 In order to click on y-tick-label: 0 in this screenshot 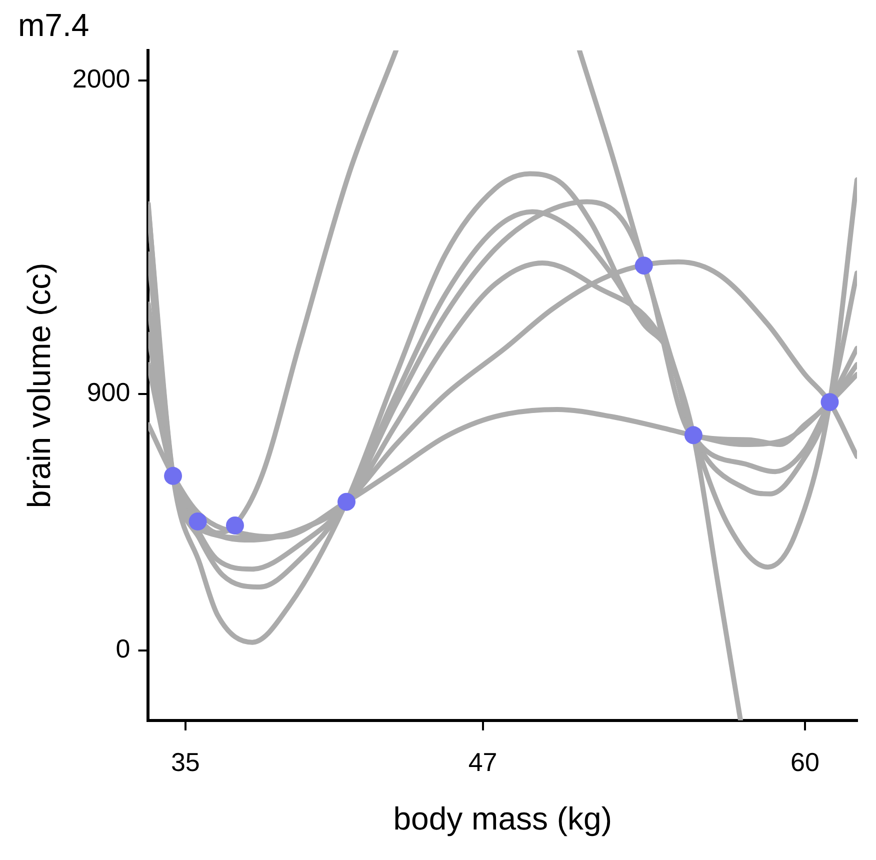, I will do `click(123, 648)`.